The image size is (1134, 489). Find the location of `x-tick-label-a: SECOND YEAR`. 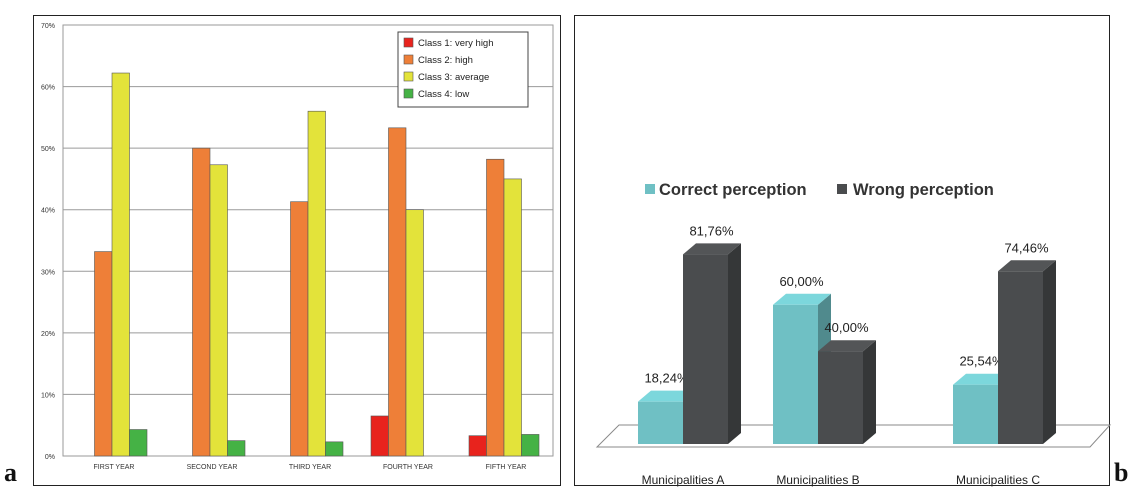

x-tick-label-a: SECOND YEAR is located at coordinates (212, 467).